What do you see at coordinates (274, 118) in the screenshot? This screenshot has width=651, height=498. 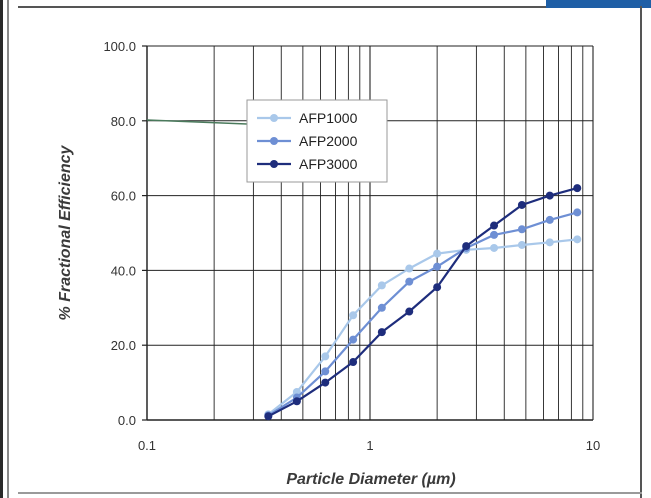 I see `legend-swatch-marker-afp1000` at bounding box center [274, 118].